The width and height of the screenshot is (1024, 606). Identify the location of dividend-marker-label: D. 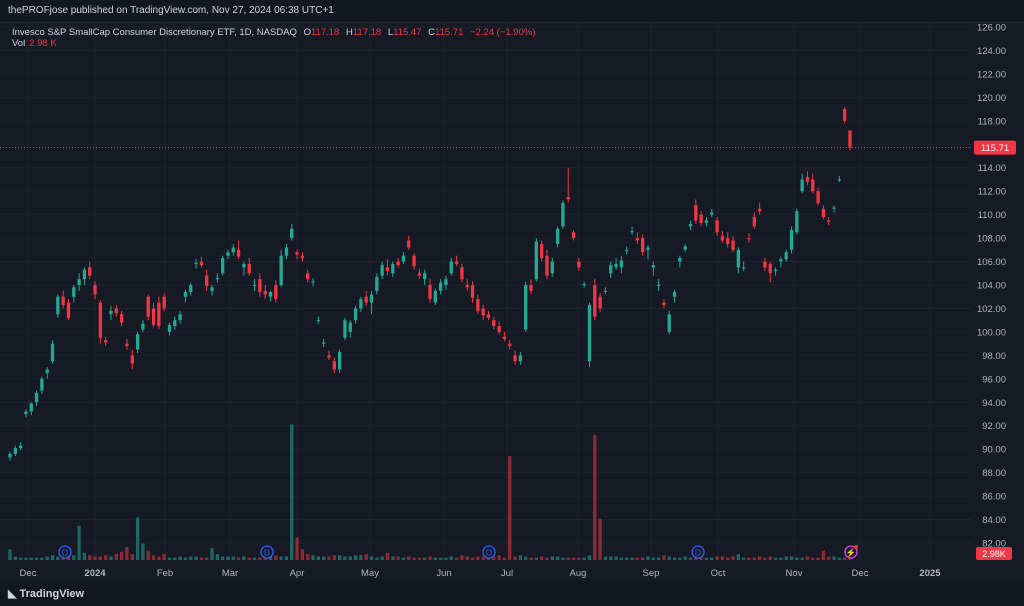
(698, 553).